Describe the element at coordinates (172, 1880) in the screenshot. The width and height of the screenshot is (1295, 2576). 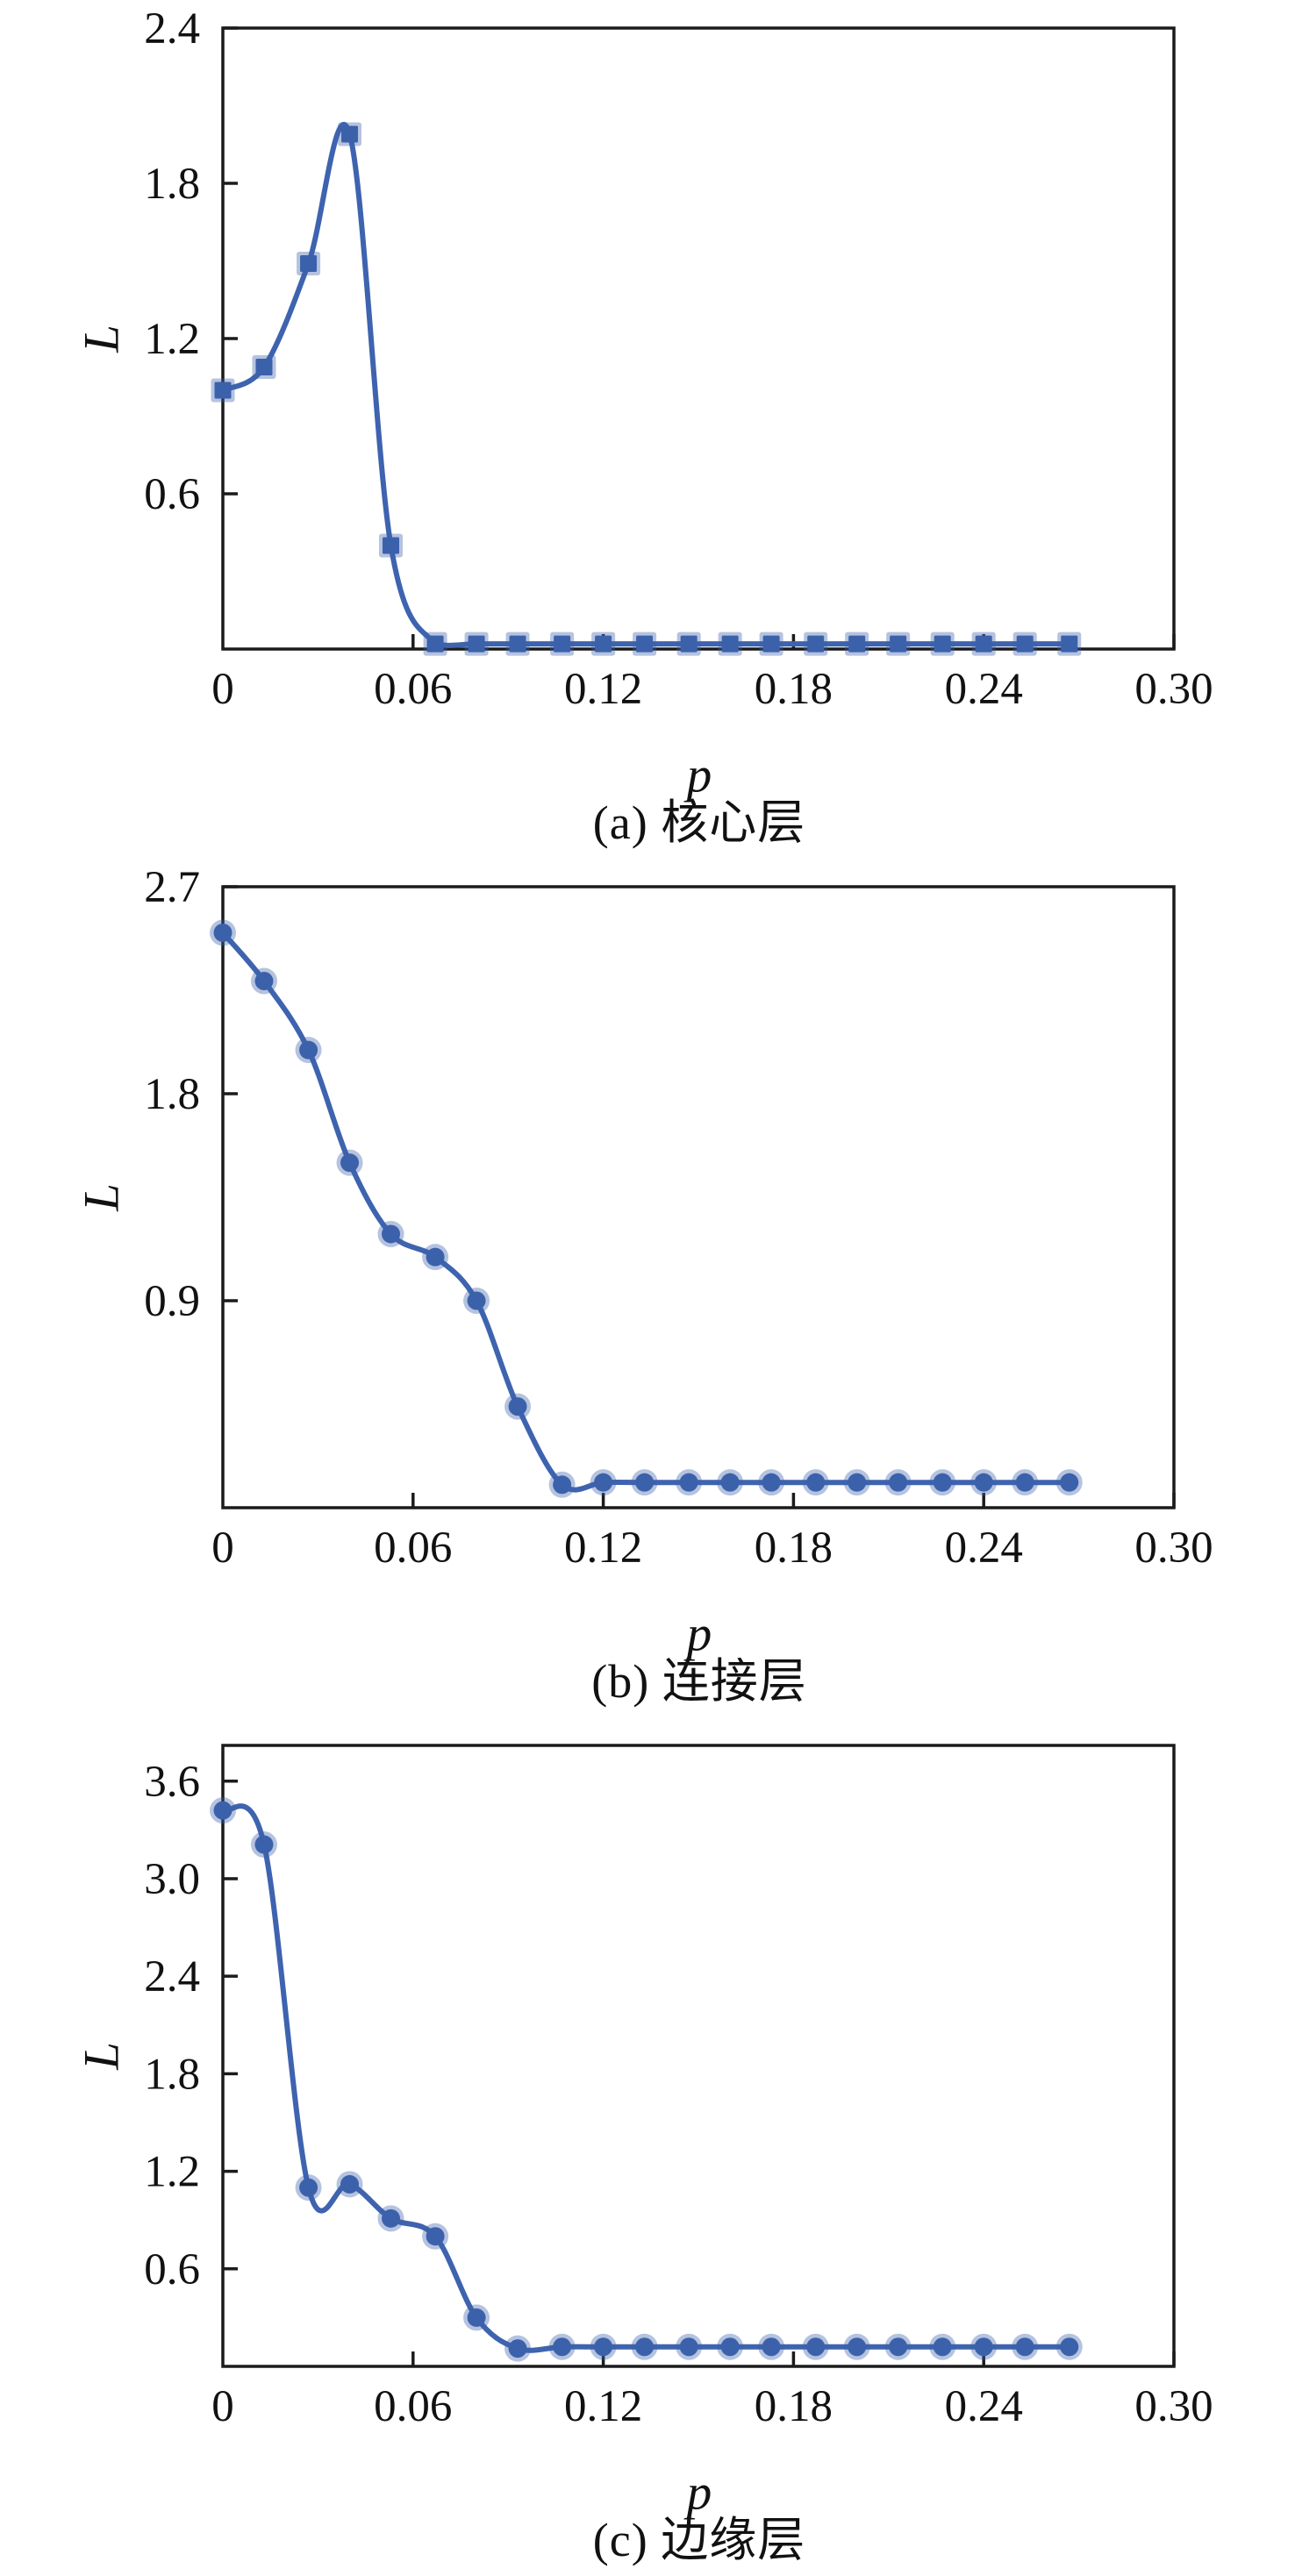
I see `y-tick-label: 3.0` at that location.